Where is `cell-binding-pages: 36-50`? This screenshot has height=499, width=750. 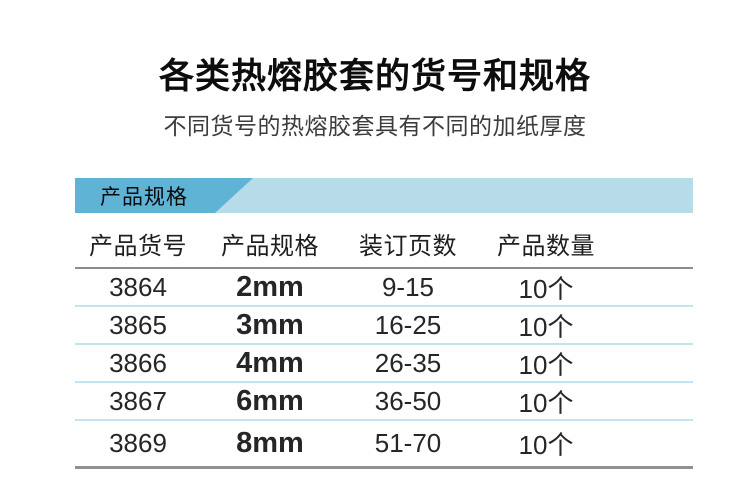
cell-binding-pages: 36-50 is located at coordinates (408, 401).